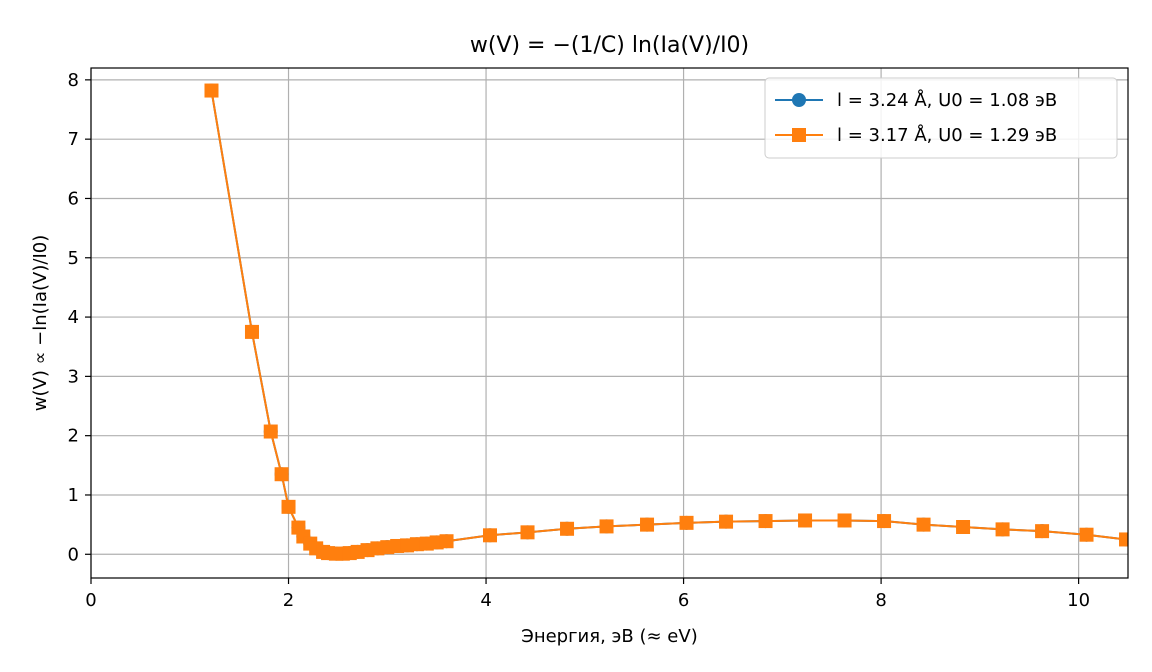 The image size is (1152, 672). Describe the element at coordinates (947, 100) in the screenshot. I see `legend-label: l = 3.24 Å, U0 = 1.08 эВ` at that location.